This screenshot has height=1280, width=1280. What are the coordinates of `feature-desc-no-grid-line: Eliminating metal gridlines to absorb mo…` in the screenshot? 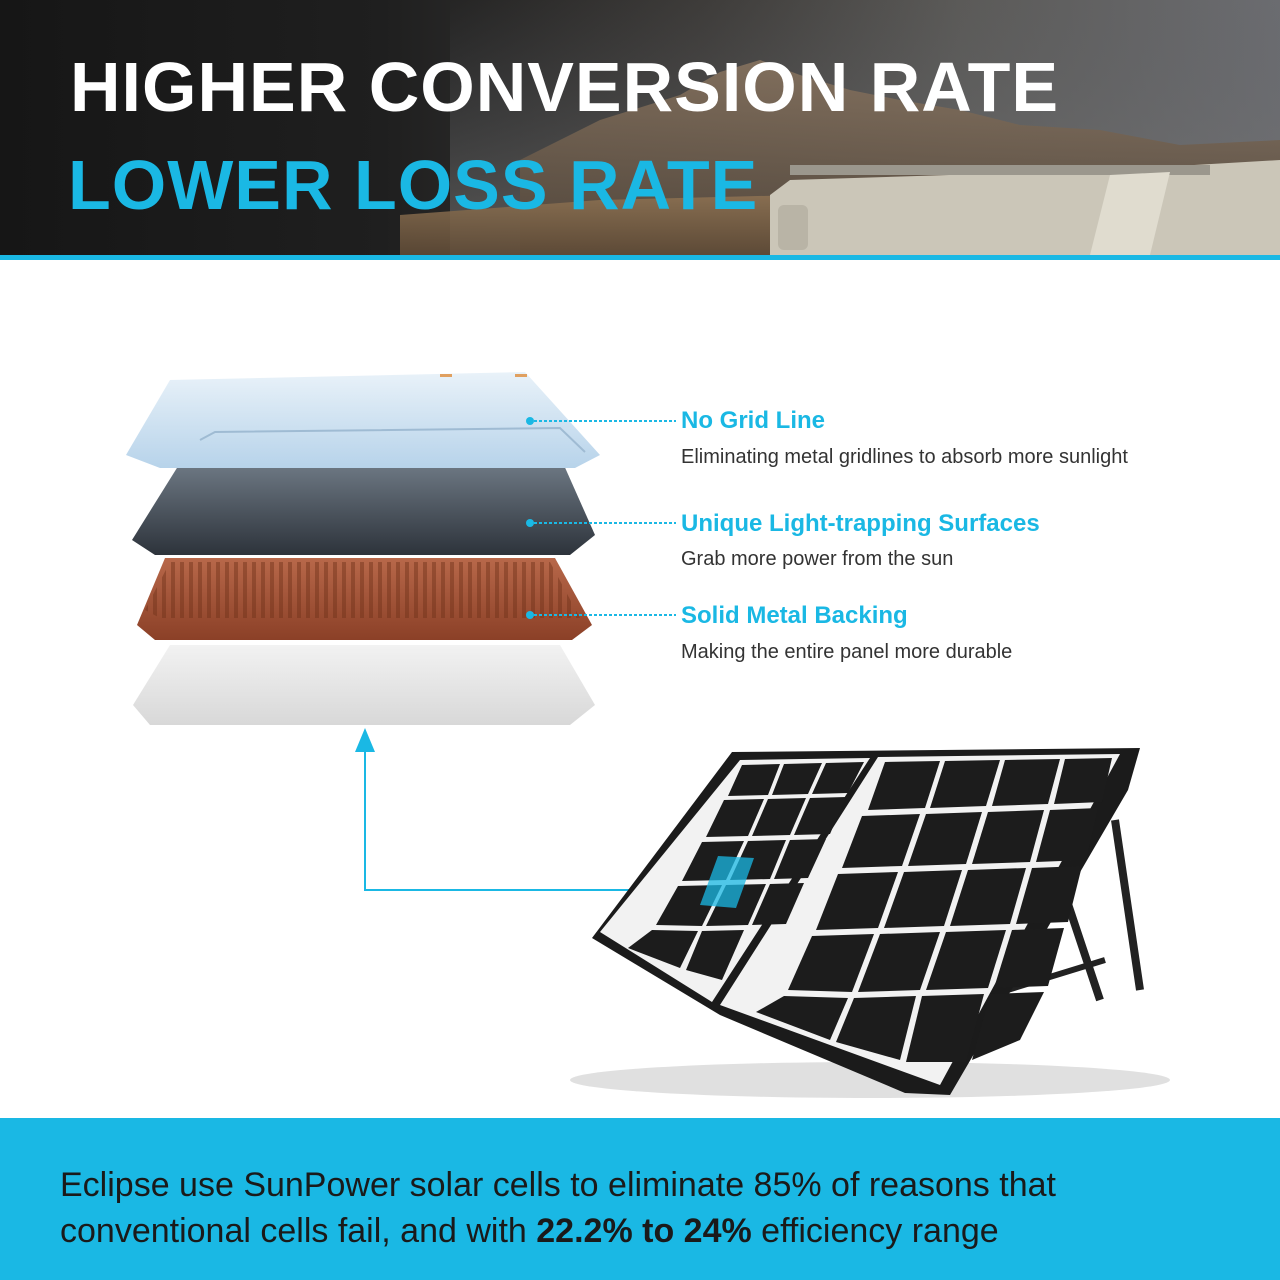 It's located at (904, 457).